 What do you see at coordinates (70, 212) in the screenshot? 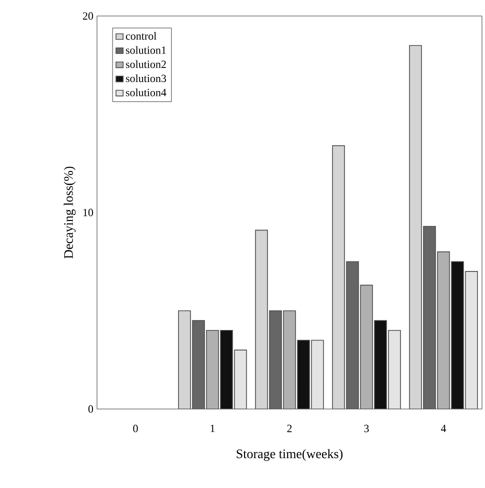
I see `y-axis-title: Decaying loss(%)` at bounding box center [70, 212].